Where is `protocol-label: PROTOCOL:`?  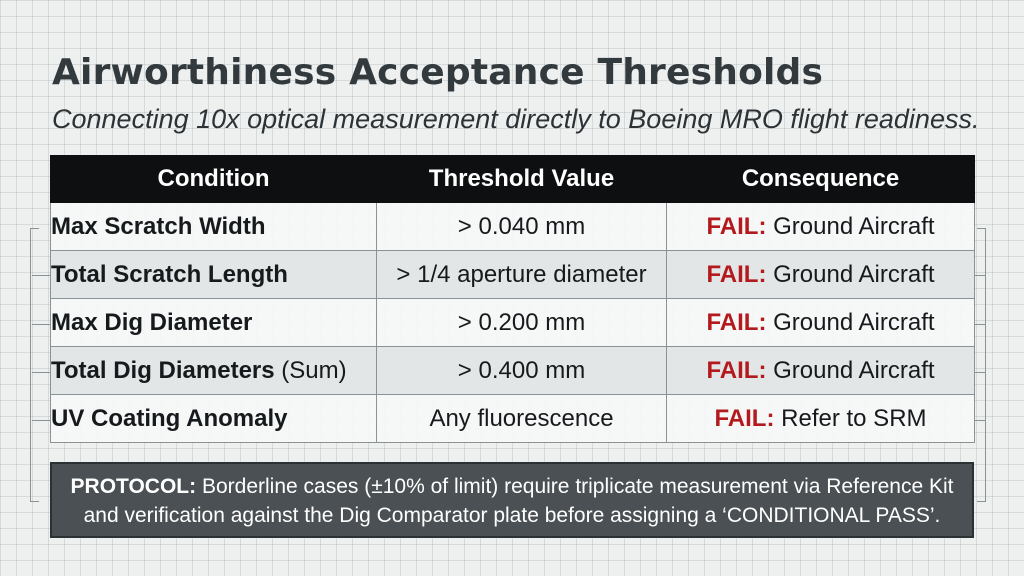
protocol-label: PROTOCOL: is located at coordinates (133, 486).